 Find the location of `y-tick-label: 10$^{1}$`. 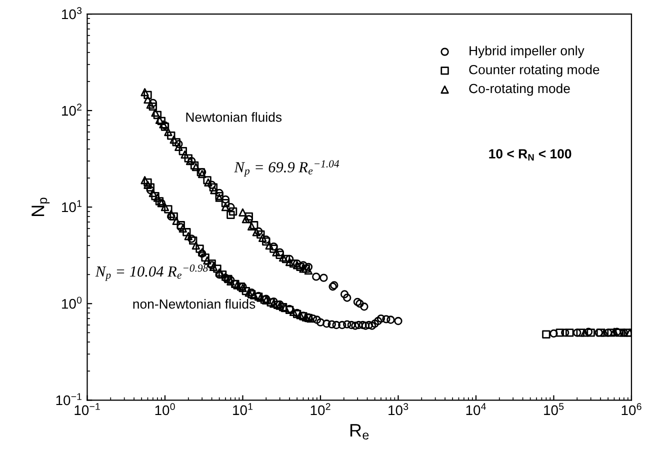

y-tick-label: 10$^{1}$ is located at coordinates (72, 206).